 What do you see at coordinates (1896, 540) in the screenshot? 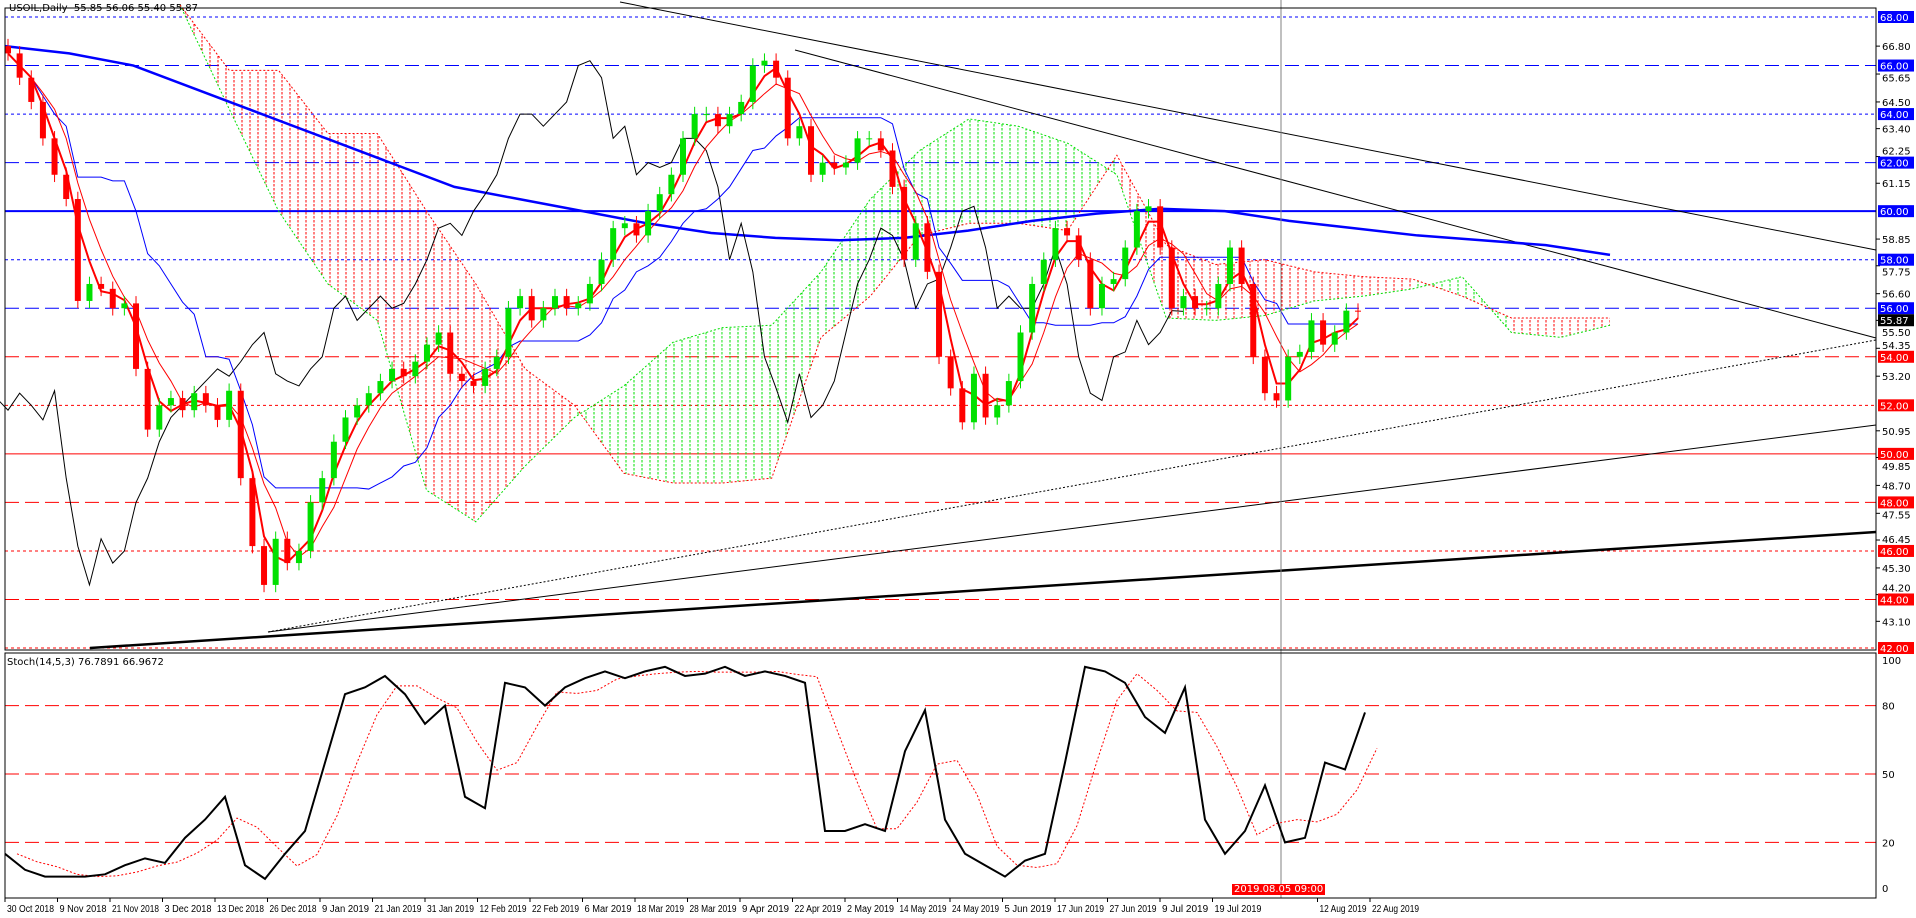
I see `y-tick-label: 46.45` at bounding box center [1896, 540].